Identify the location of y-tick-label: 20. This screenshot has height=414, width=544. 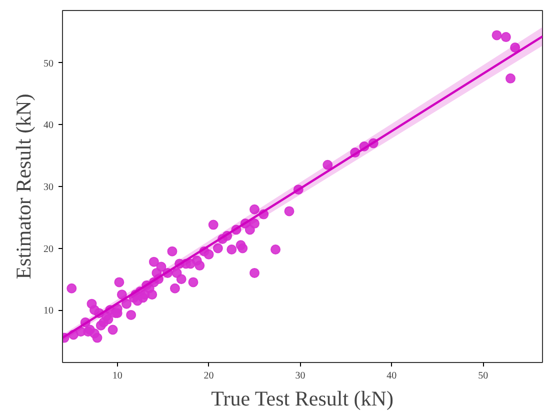
(49, 249).